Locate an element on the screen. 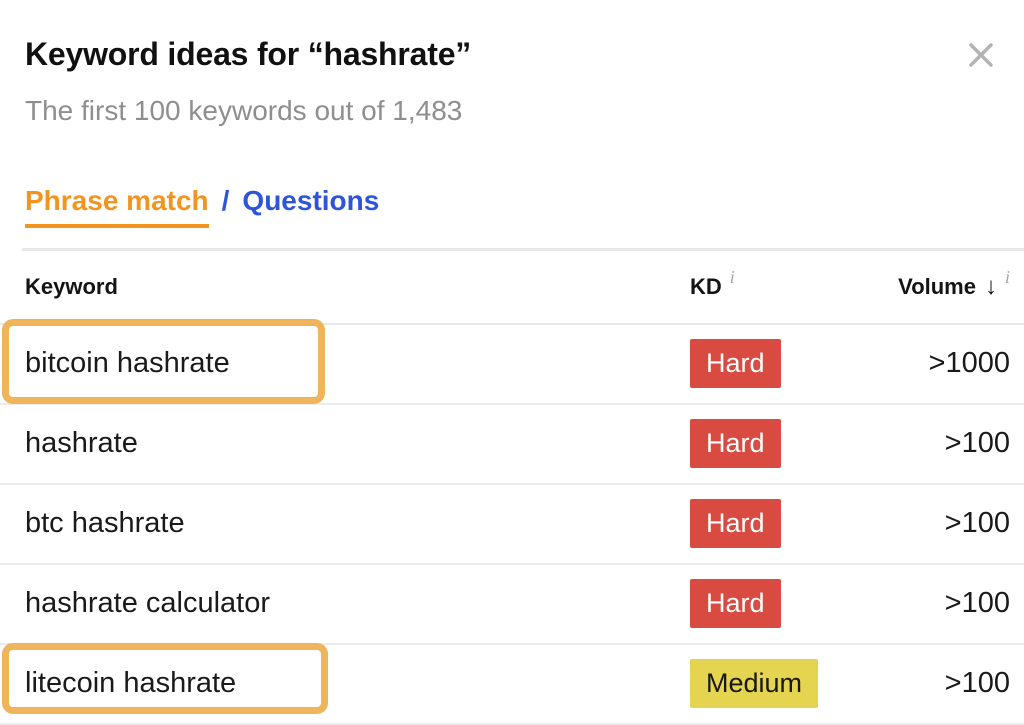 The width and height of the screenshot is (1024, 725). keyword-cell: btc hashrate is located at coordinates (345, 524).